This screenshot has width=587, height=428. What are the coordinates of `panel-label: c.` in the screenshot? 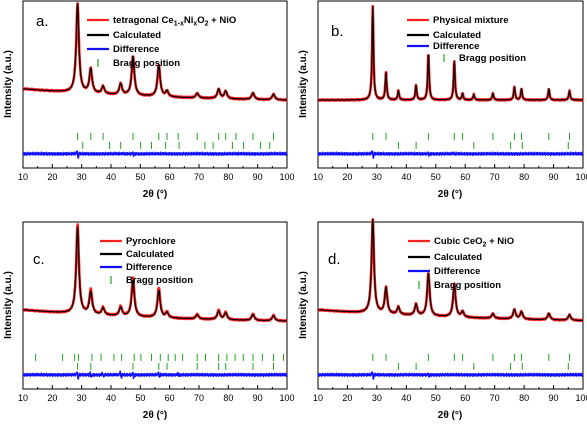 It's located at (39, 259).